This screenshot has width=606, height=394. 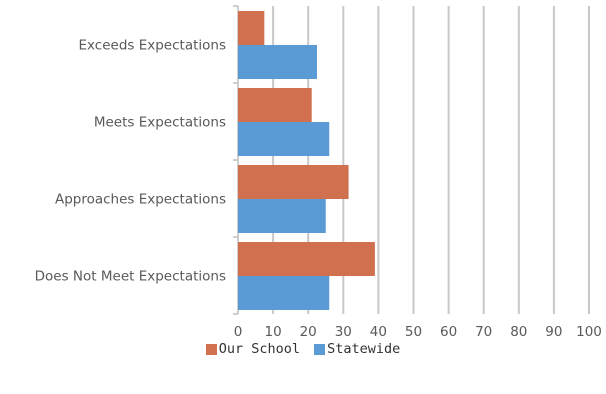 What do you see at coordinates (378, 332) in the screenshot?
I see `x-tick-label-40: 40` at bounding box center [378, 332].